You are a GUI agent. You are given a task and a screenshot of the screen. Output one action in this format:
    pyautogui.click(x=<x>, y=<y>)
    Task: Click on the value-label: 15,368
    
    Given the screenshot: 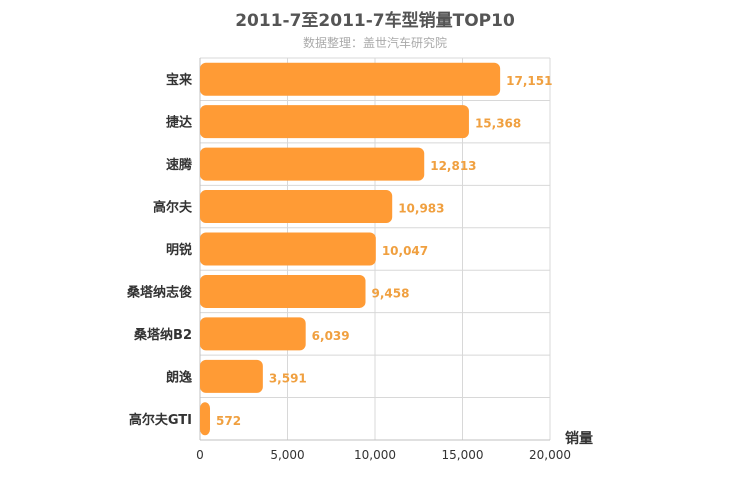 What is the action you would take?
    pyautogui.click(x=498, y=124)
    